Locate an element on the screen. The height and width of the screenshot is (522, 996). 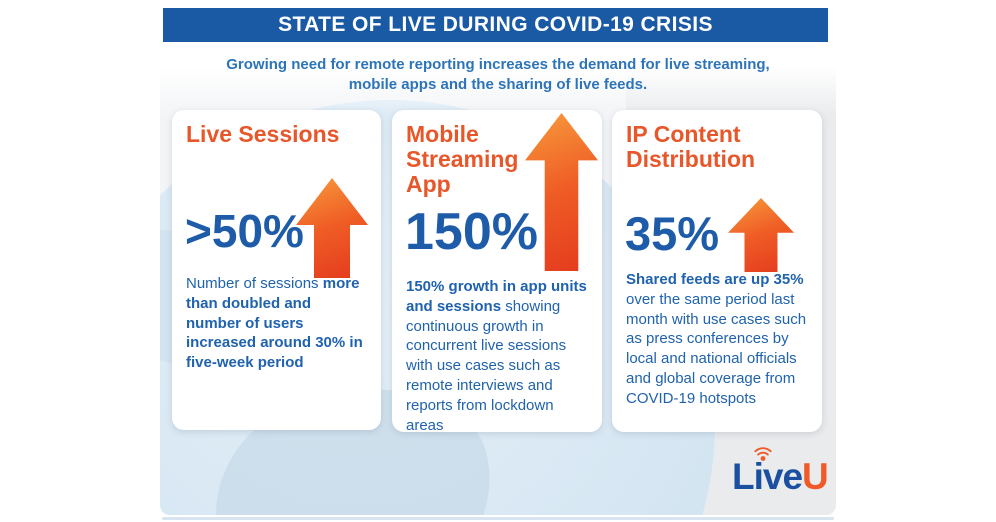
bottom-accent-line is located at coordinates (498, 518).